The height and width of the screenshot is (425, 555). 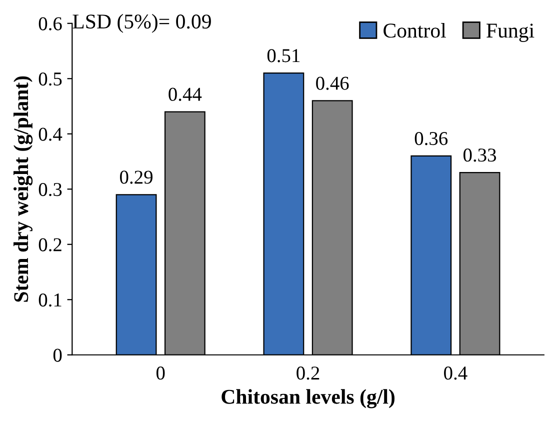 I want to click on y-tick-label: 0.3, so click(x=50, y=189).